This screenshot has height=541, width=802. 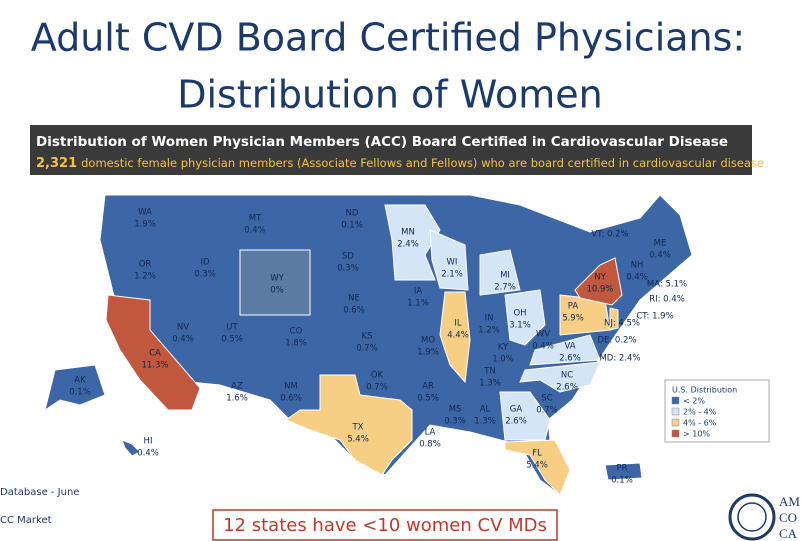 What do you see at coordinates (237, 399) in the screenshot?
I see `state-value: 1.6%` at bounding box center [237, 399].